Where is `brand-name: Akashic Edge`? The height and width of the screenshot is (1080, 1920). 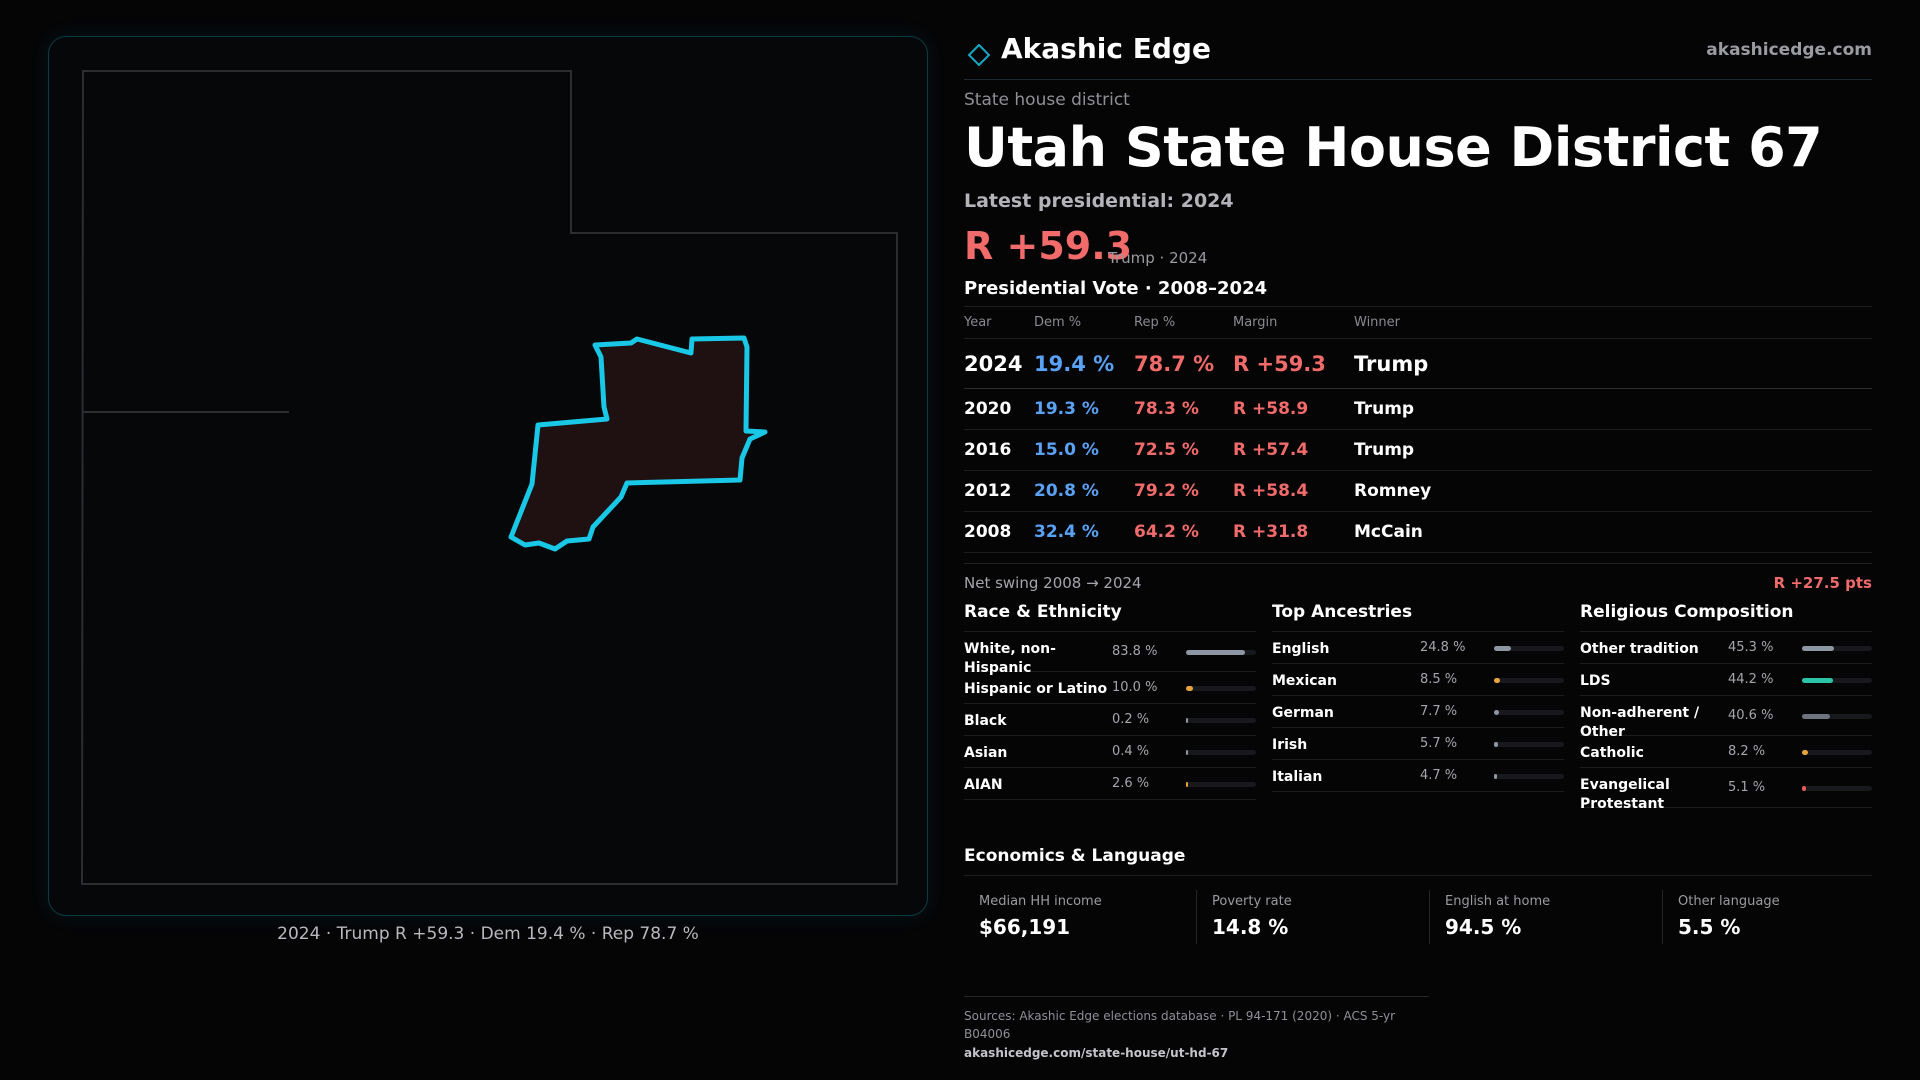
brand-name: Akashic Edge is located at coordinates (1106, 48).